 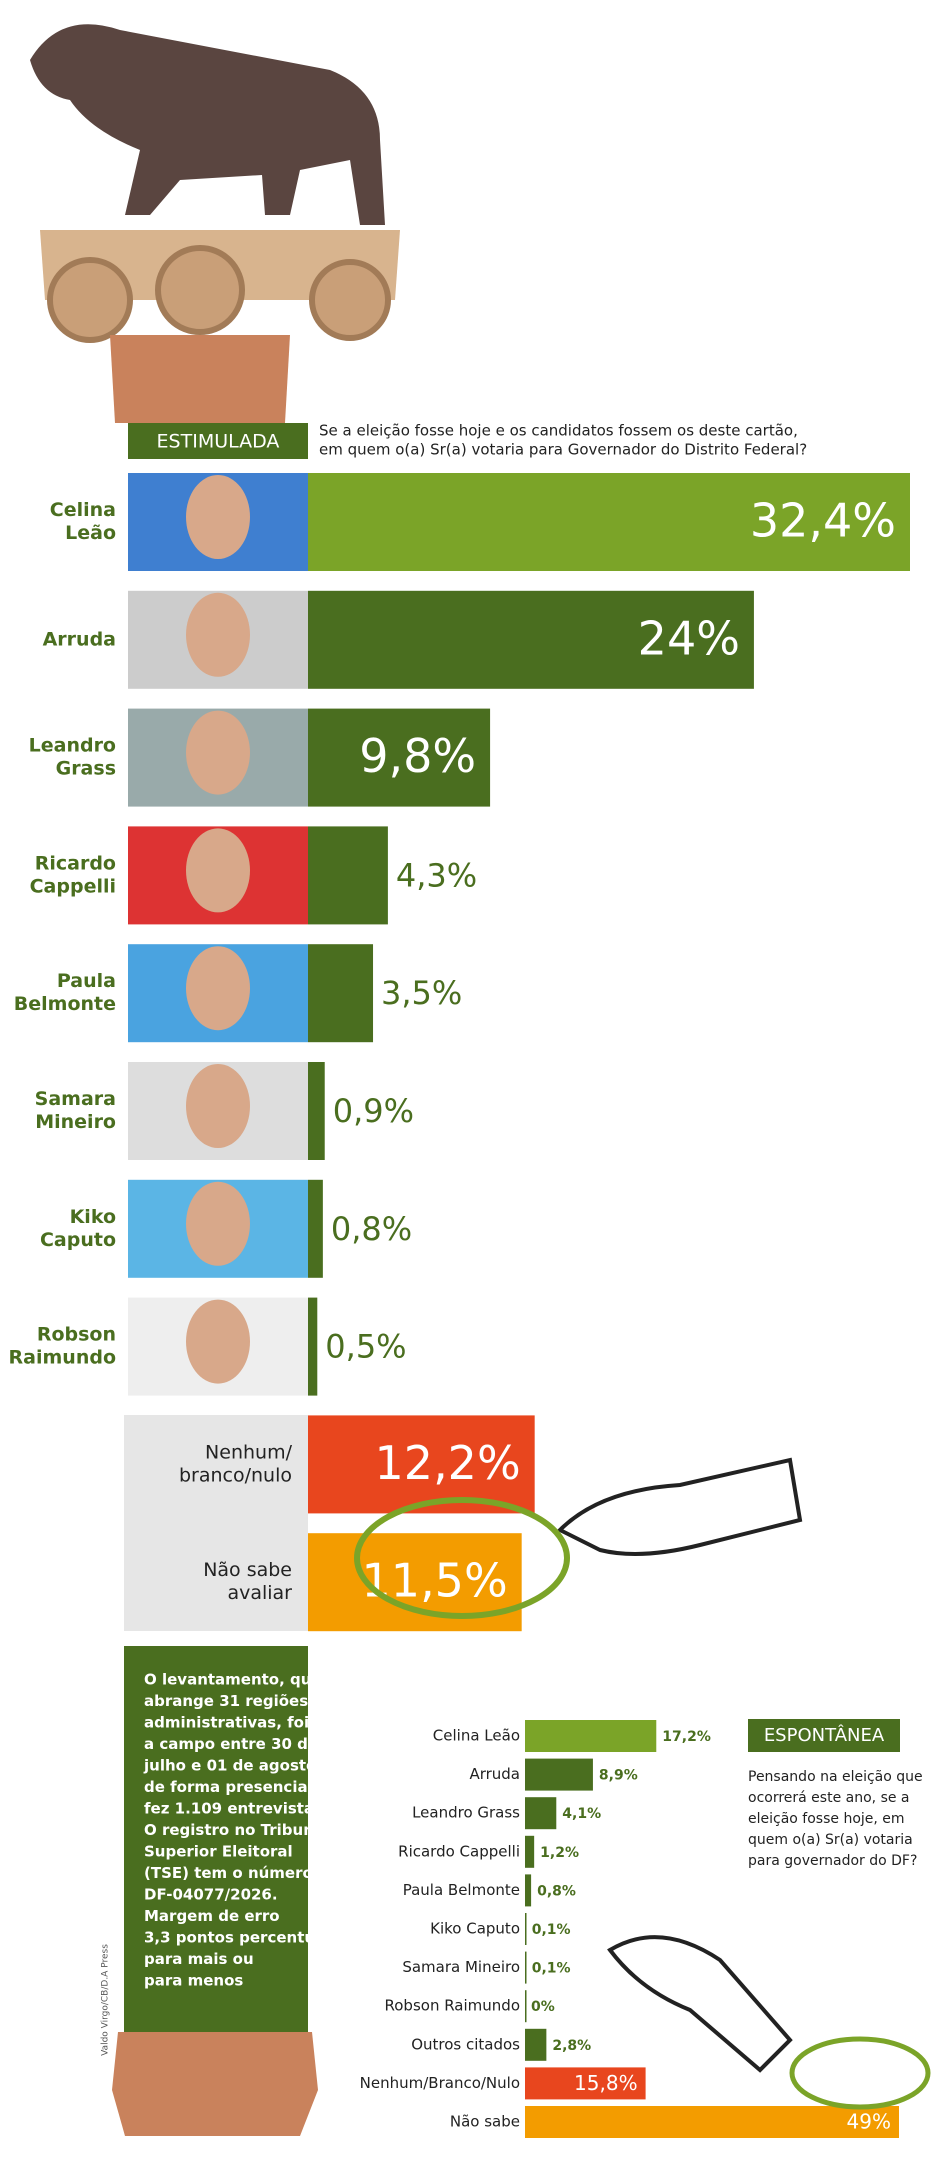 I want to click on category-label: Paula, so click(x=86, y=981).